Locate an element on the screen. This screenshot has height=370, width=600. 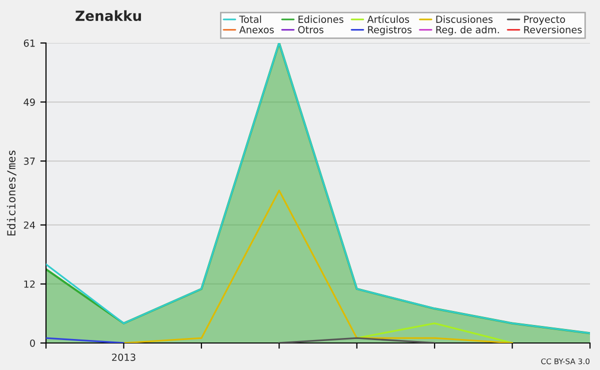
y-tick-label: 12 is located at coordinates (29, 284).